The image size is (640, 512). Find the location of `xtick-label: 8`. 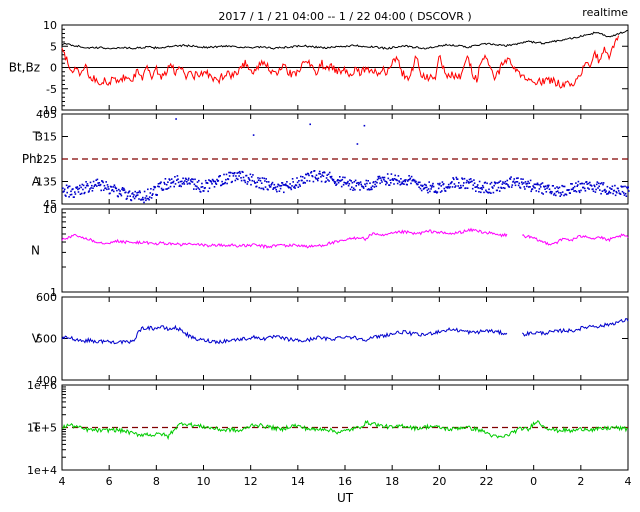

xtick-label: 8 is located at coordinates (156, 481).